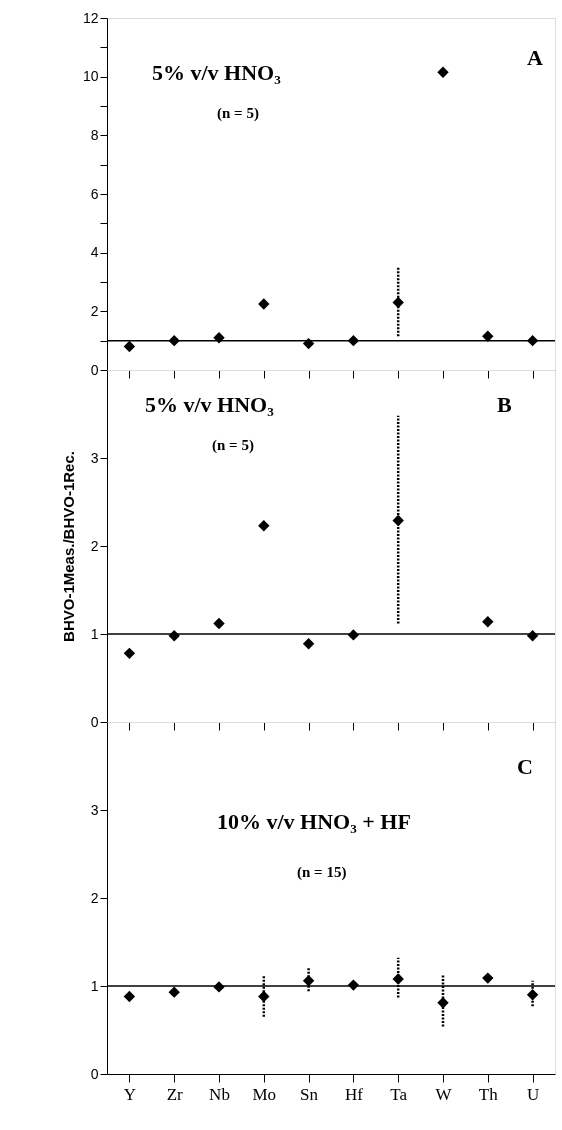  I want to click on y-tick-label: 6, so click(94, 193).